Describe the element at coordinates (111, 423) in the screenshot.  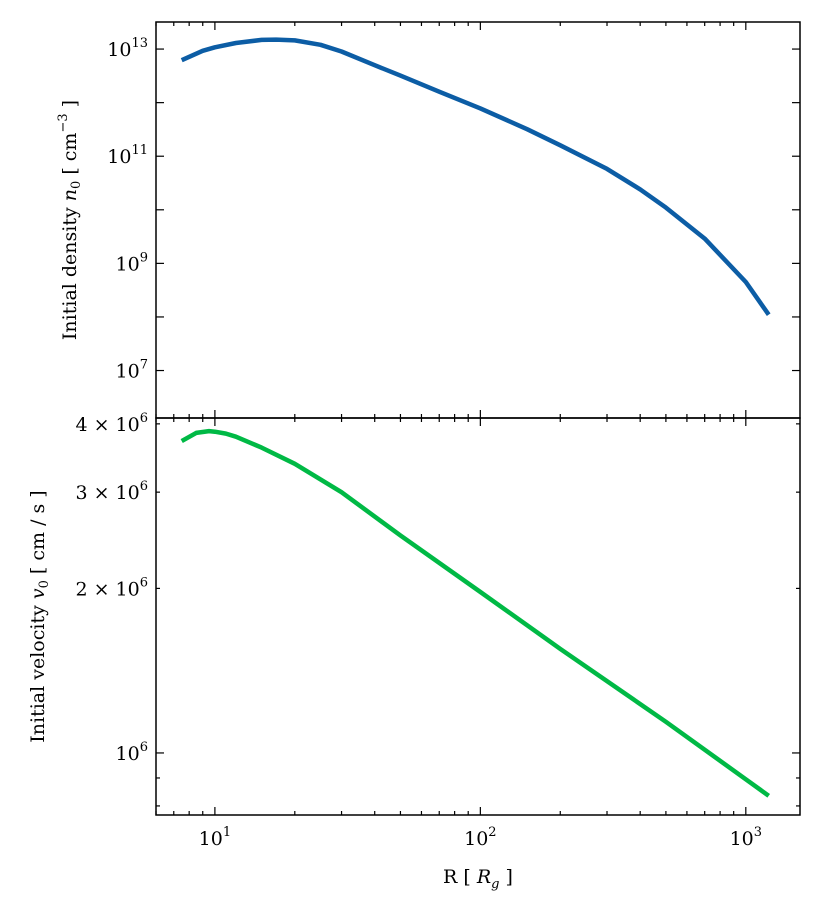
I see `y-tick-label: 4 × 106` at that location.